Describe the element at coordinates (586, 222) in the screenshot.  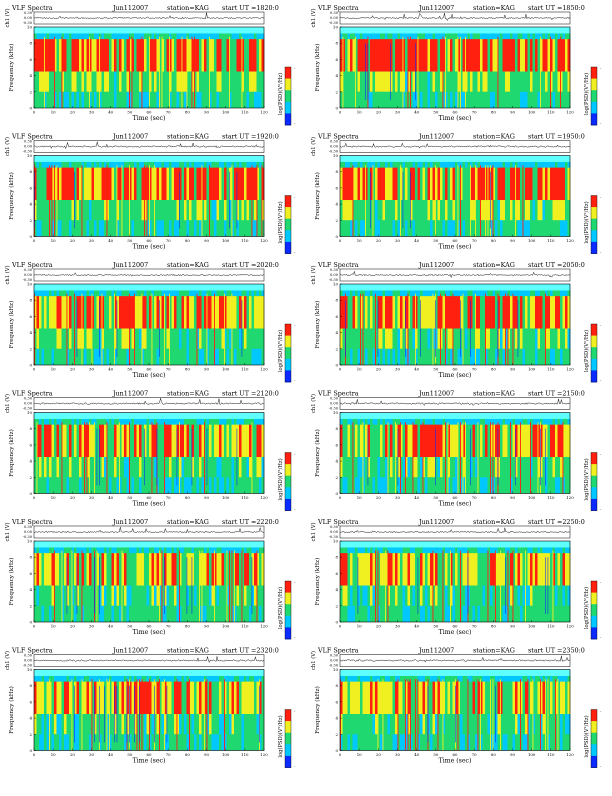
I see `colorbar-label: log(PSD)(V²/Hz)` at that location.